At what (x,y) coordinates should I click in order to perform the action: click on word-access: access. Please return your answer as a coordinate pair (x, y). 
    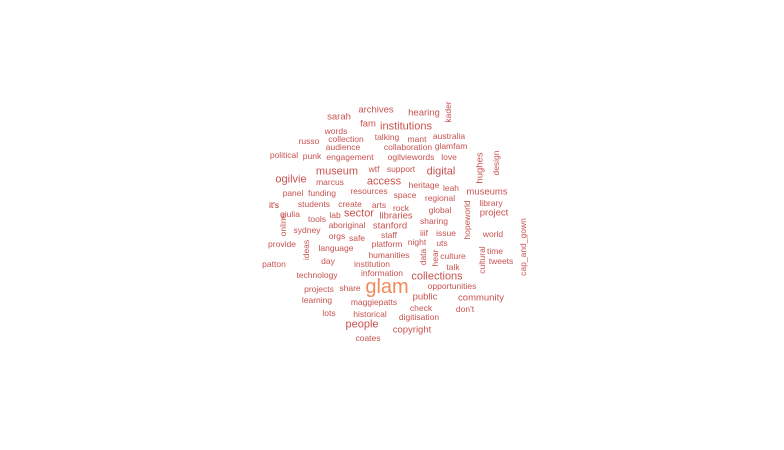
    Looking at the image, I should click on (384, 181).